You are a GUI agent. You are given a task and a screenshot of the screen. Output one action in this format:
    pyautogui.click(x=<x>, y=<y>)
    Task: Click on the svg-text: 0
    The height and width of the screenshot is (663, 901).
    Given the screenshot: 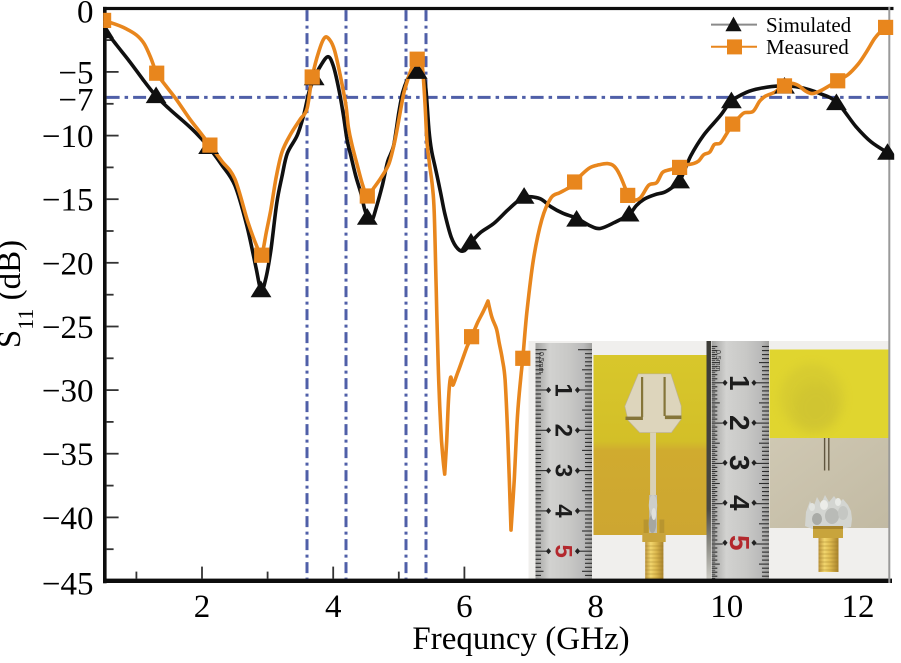 What is the action you would take?
    pyautogui.click(x=85, y=15)
    